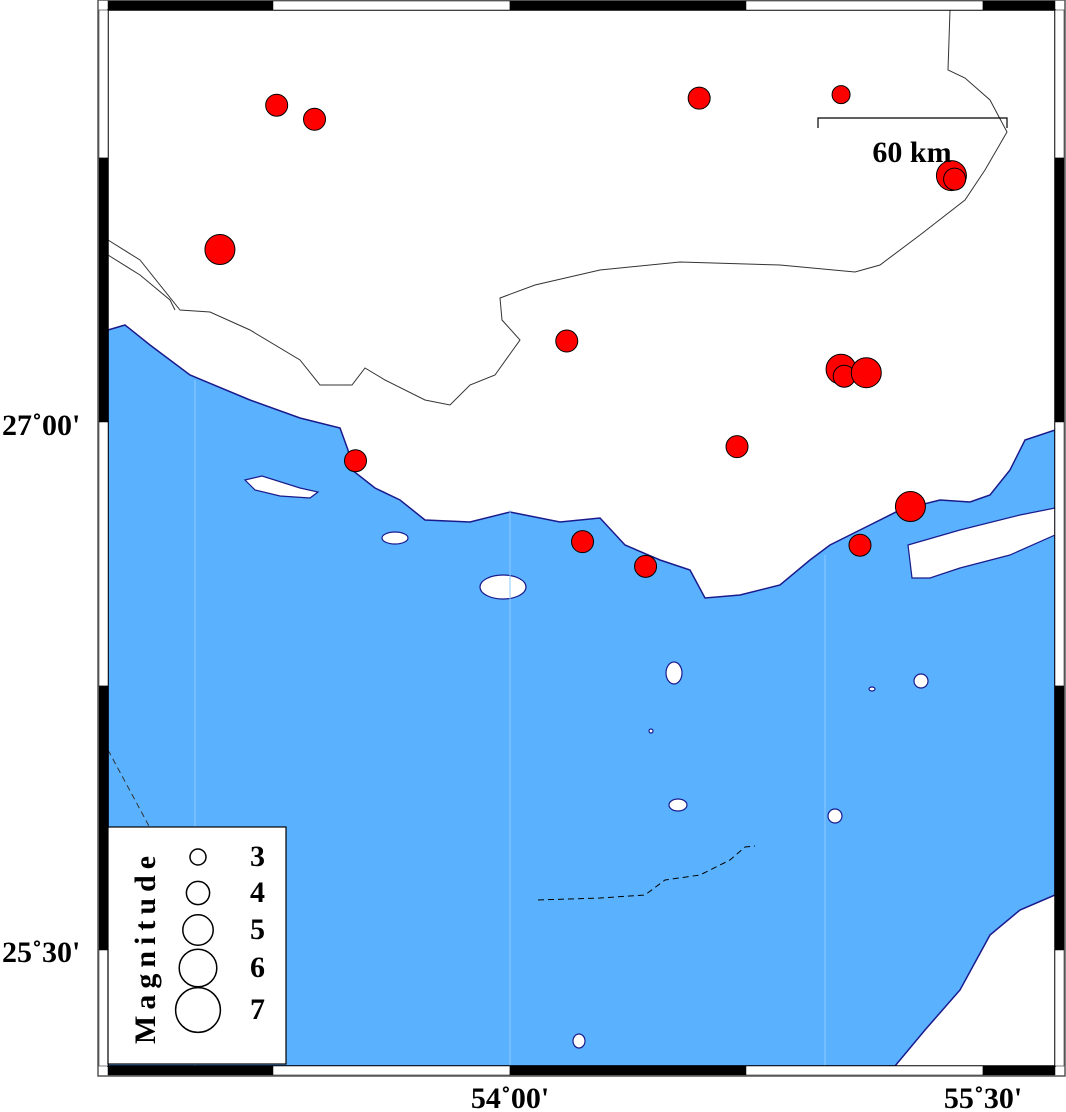  I want to click on province-border, so click(141, 282).